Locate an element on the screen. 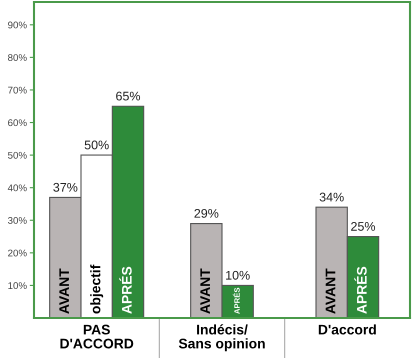 This screenshot has height=358, width=412. y-tick-label: 60% is located at coordinates (17, 122).